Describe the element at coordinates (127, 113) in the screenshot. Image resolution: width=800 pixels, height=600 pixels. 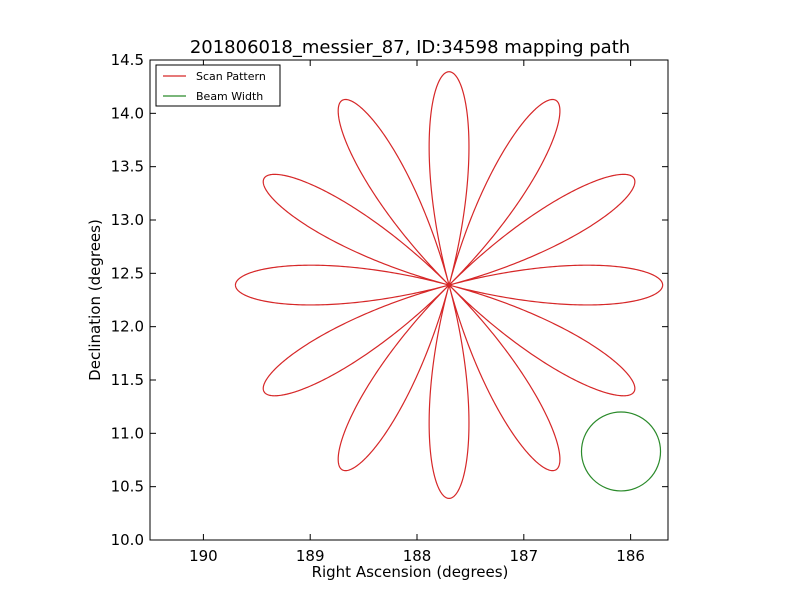
I see `y-tick-label: 14.0` at that location.